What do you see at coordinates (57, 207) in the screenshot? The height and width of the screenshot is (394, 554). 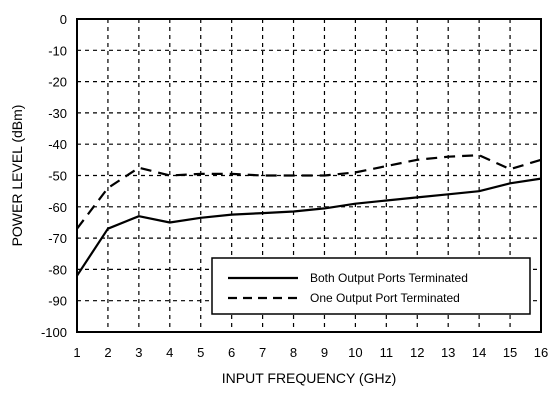 I see `y-tick-label: -60` at bounding box center [57, 207].